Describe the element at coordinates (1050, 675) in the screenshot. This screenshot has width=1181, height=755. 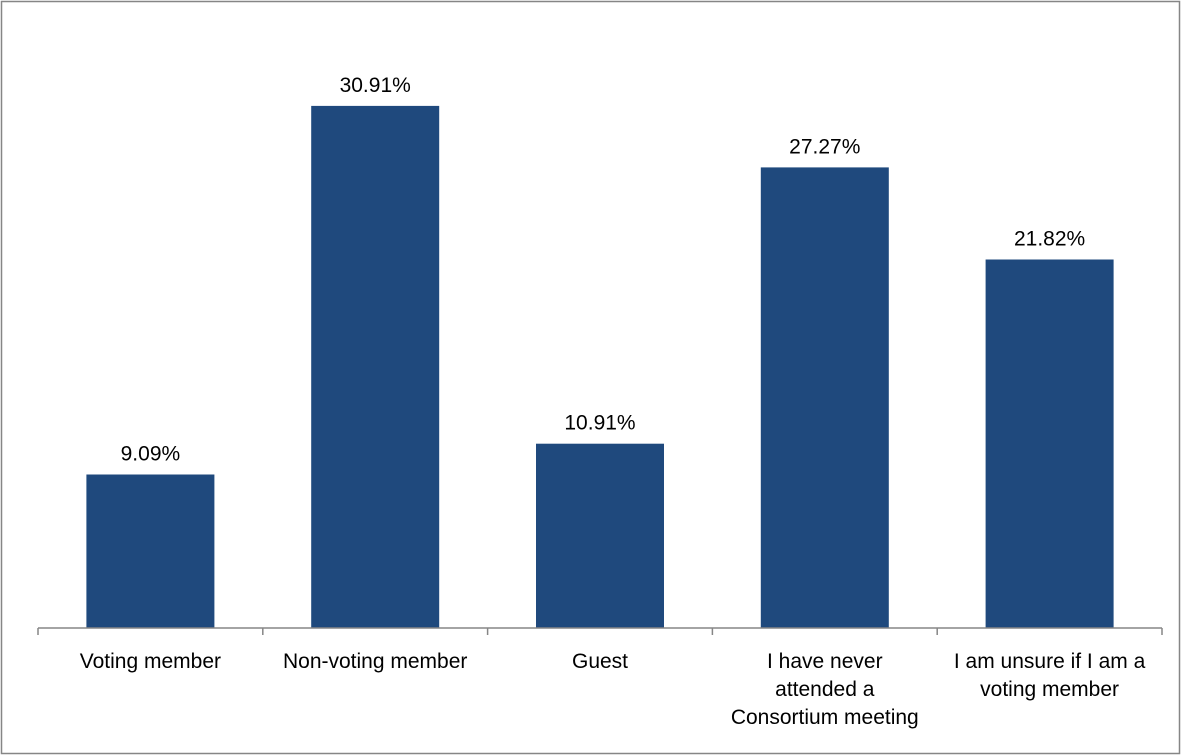
I see `category-label-5: I am unsure if I am a voting member` at that location.